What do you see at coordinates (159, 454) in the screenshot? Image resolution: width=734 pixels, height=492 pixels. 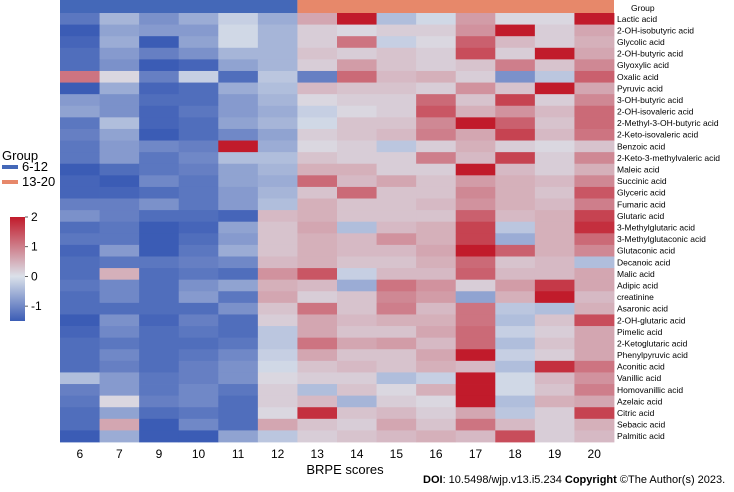 I see `column-label: 9` at bounding box center [159, 454].